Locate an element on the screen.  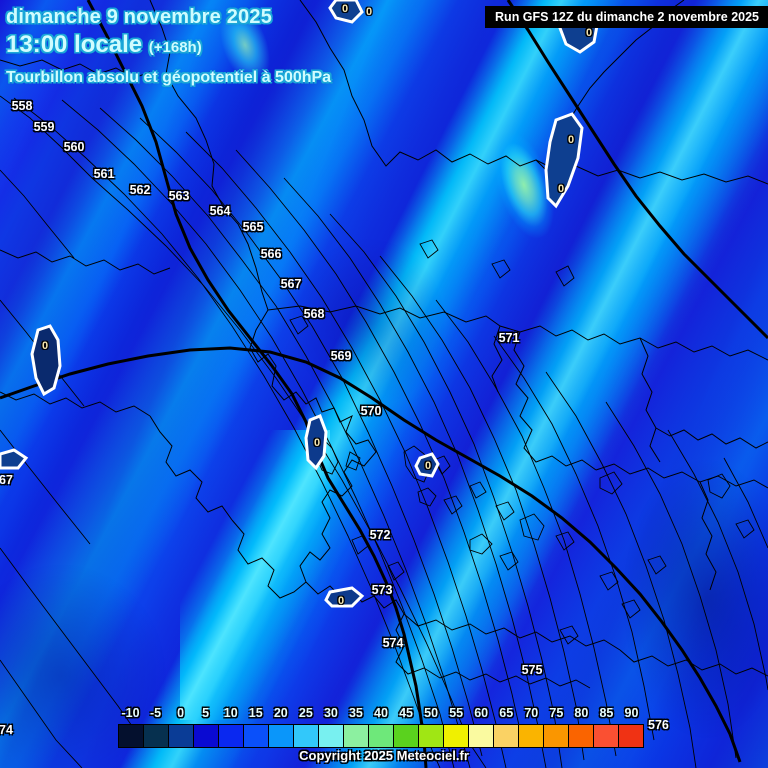
color-scale-tick-60: 60 is located at coordinates (481, 713).